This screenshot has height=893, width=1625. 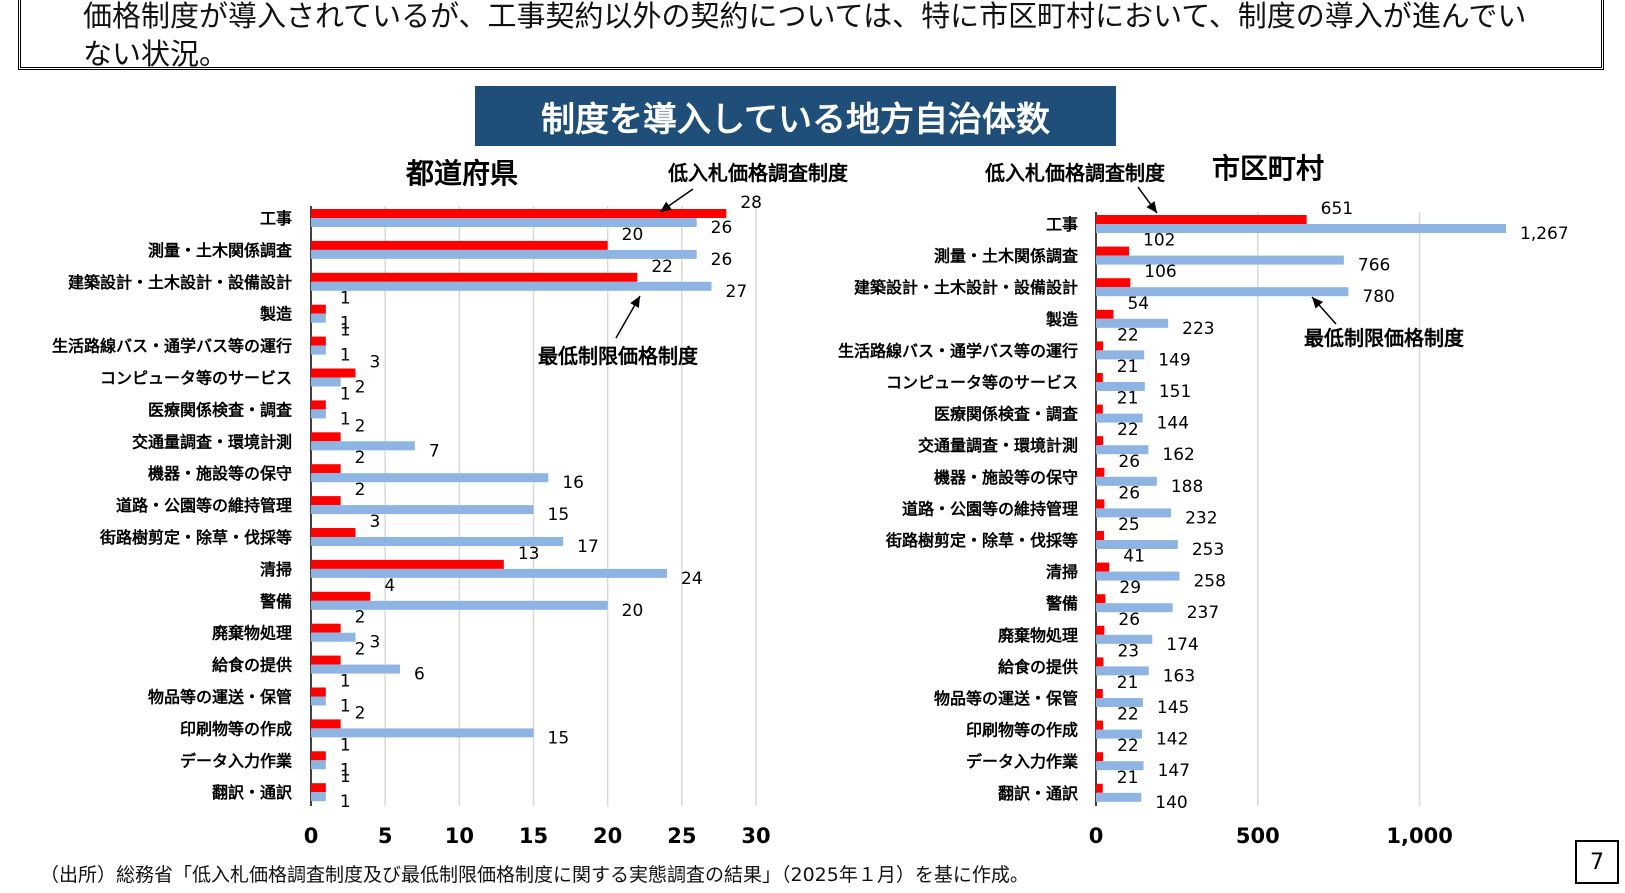 I want to click on chart-title-banner: 制度を導入している地方自治体数, so click(x=795, y=116).